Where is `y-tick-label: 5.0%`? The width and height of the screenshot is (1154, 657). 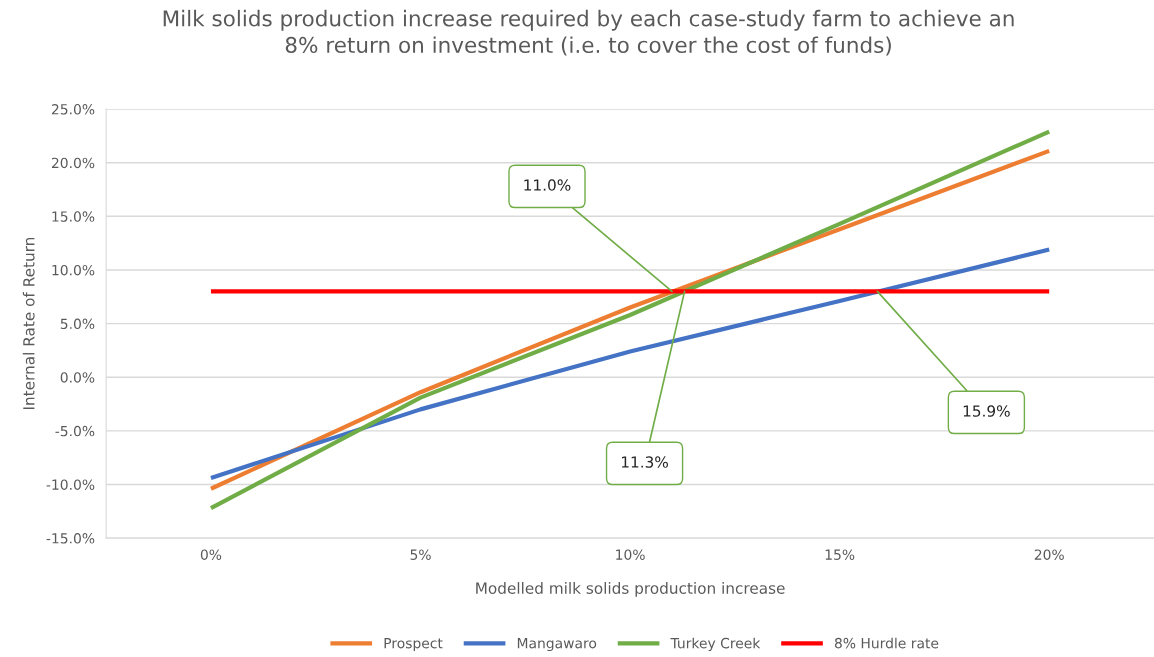 y-tick-label: 5.0% is located at coordinates (77, 324).